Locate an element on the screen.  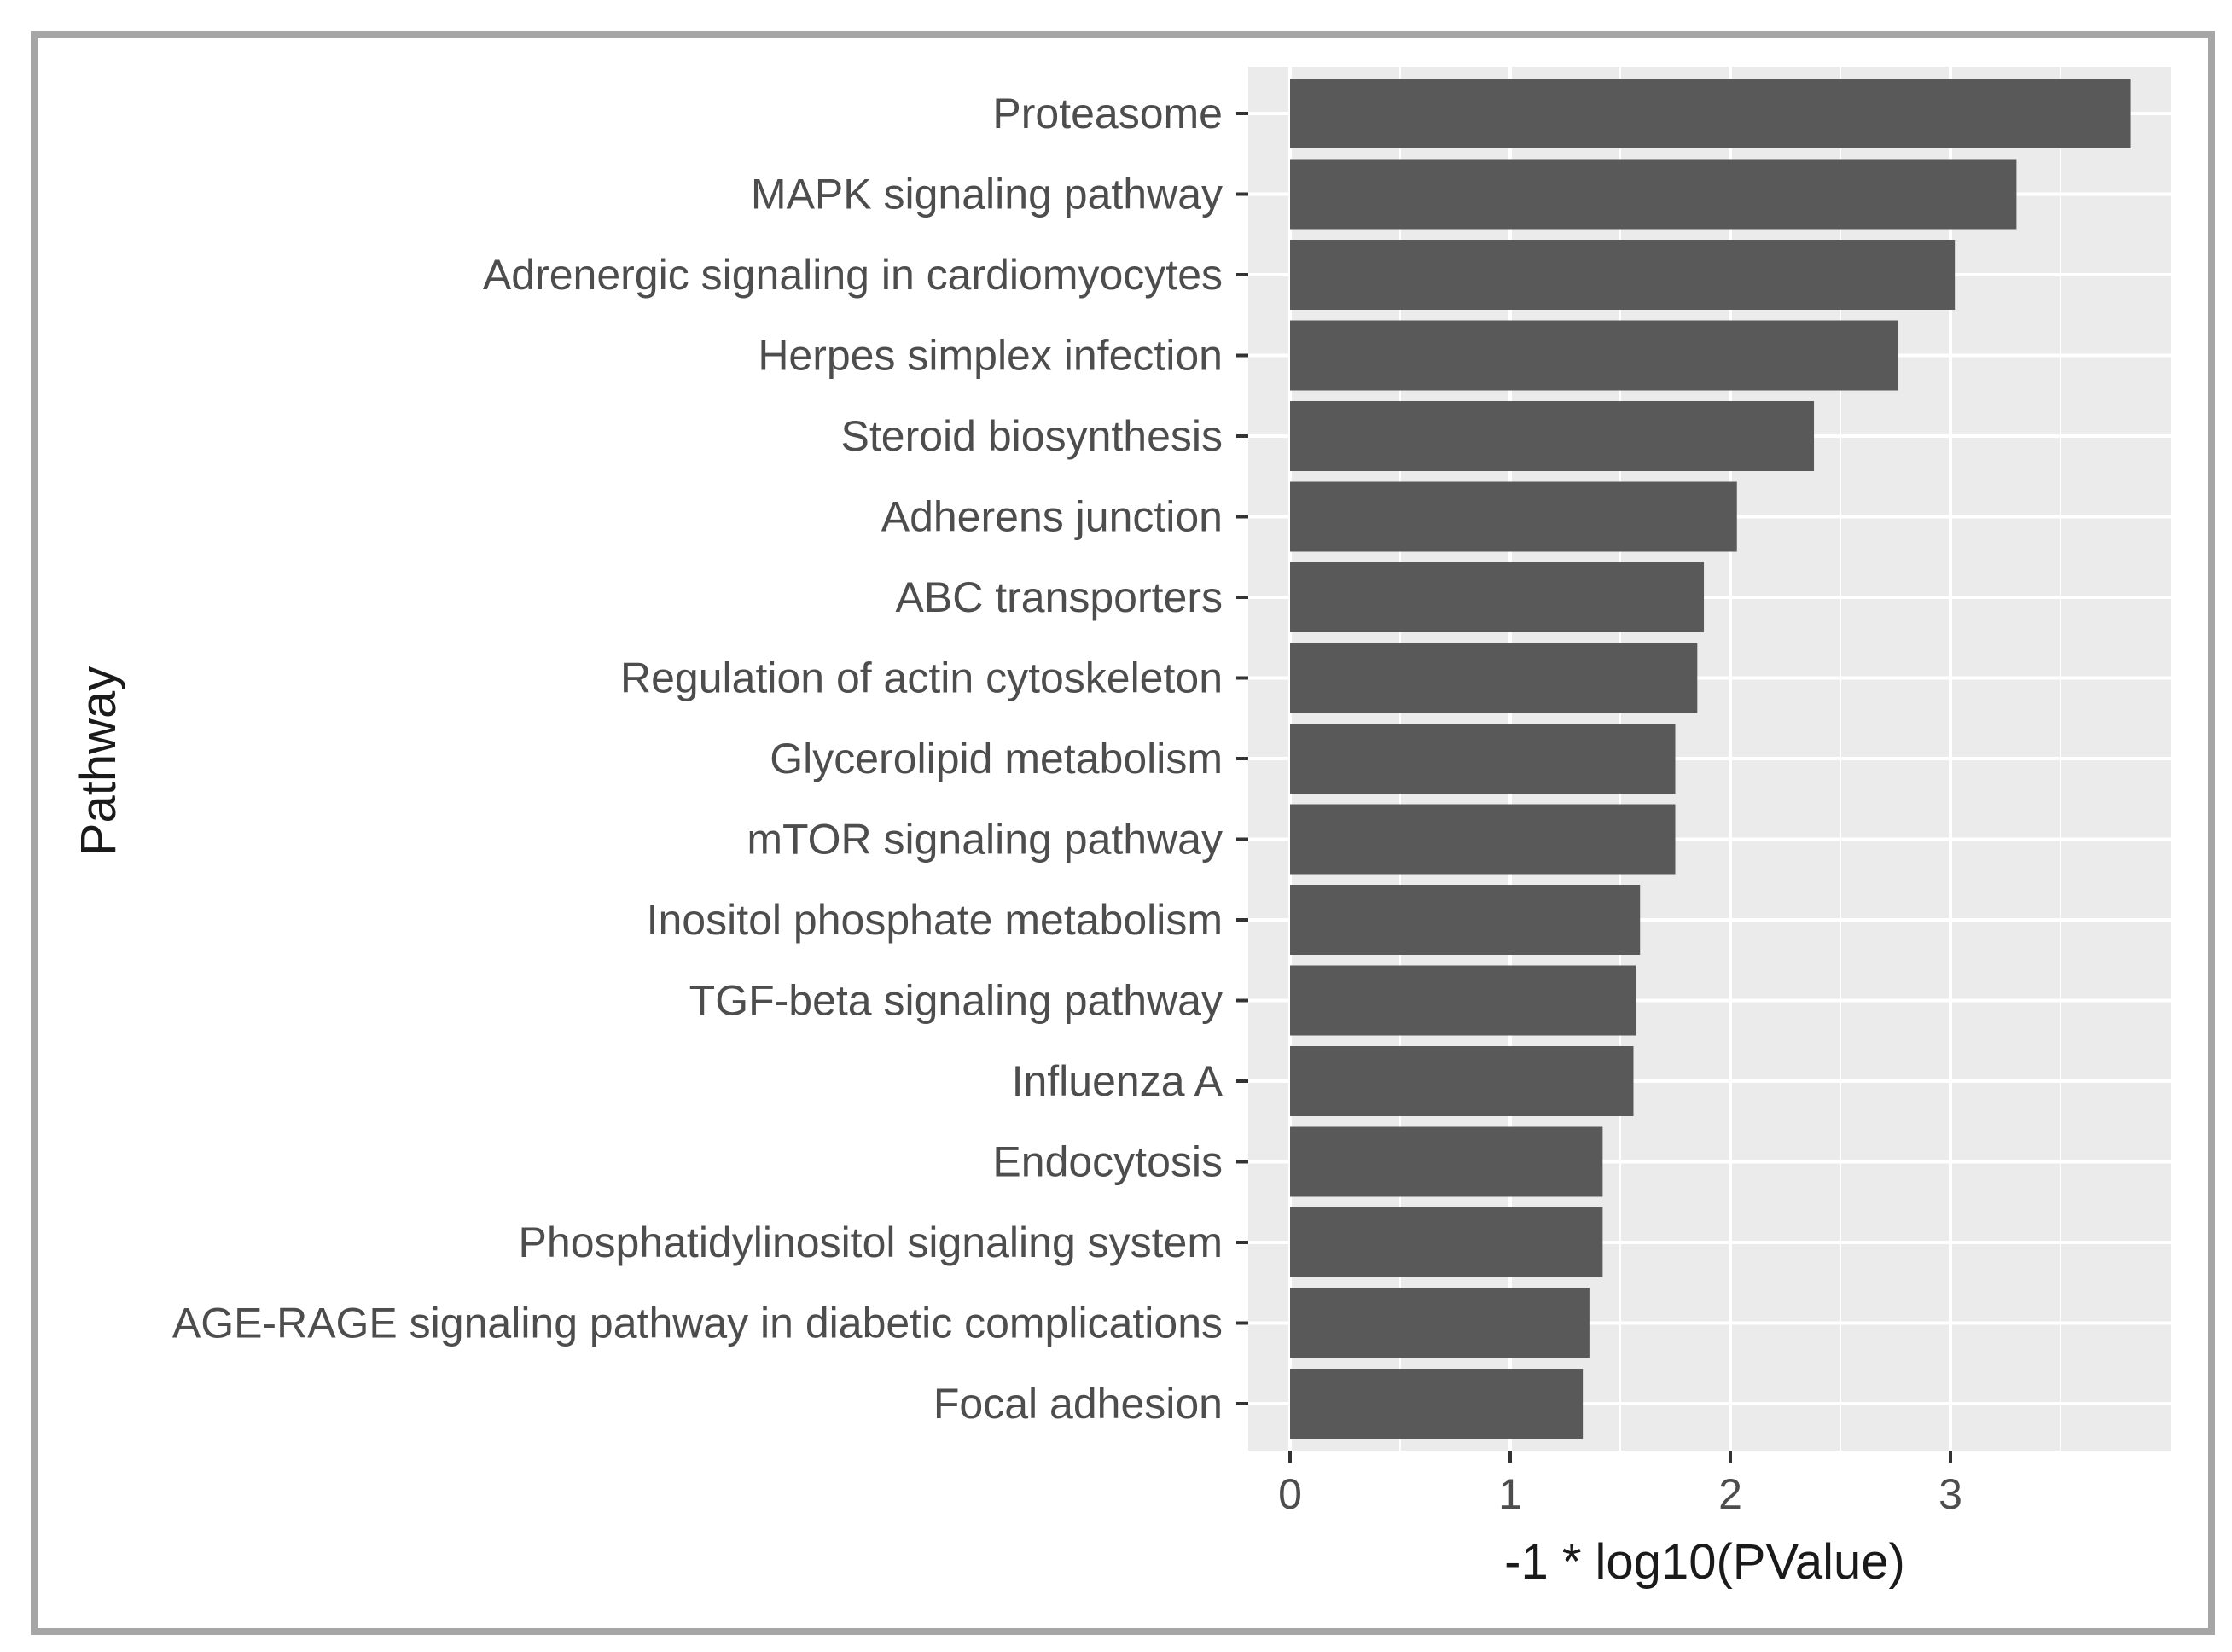
y-tick-label: Herpes simplex infection is located at coordinates (991, 356).